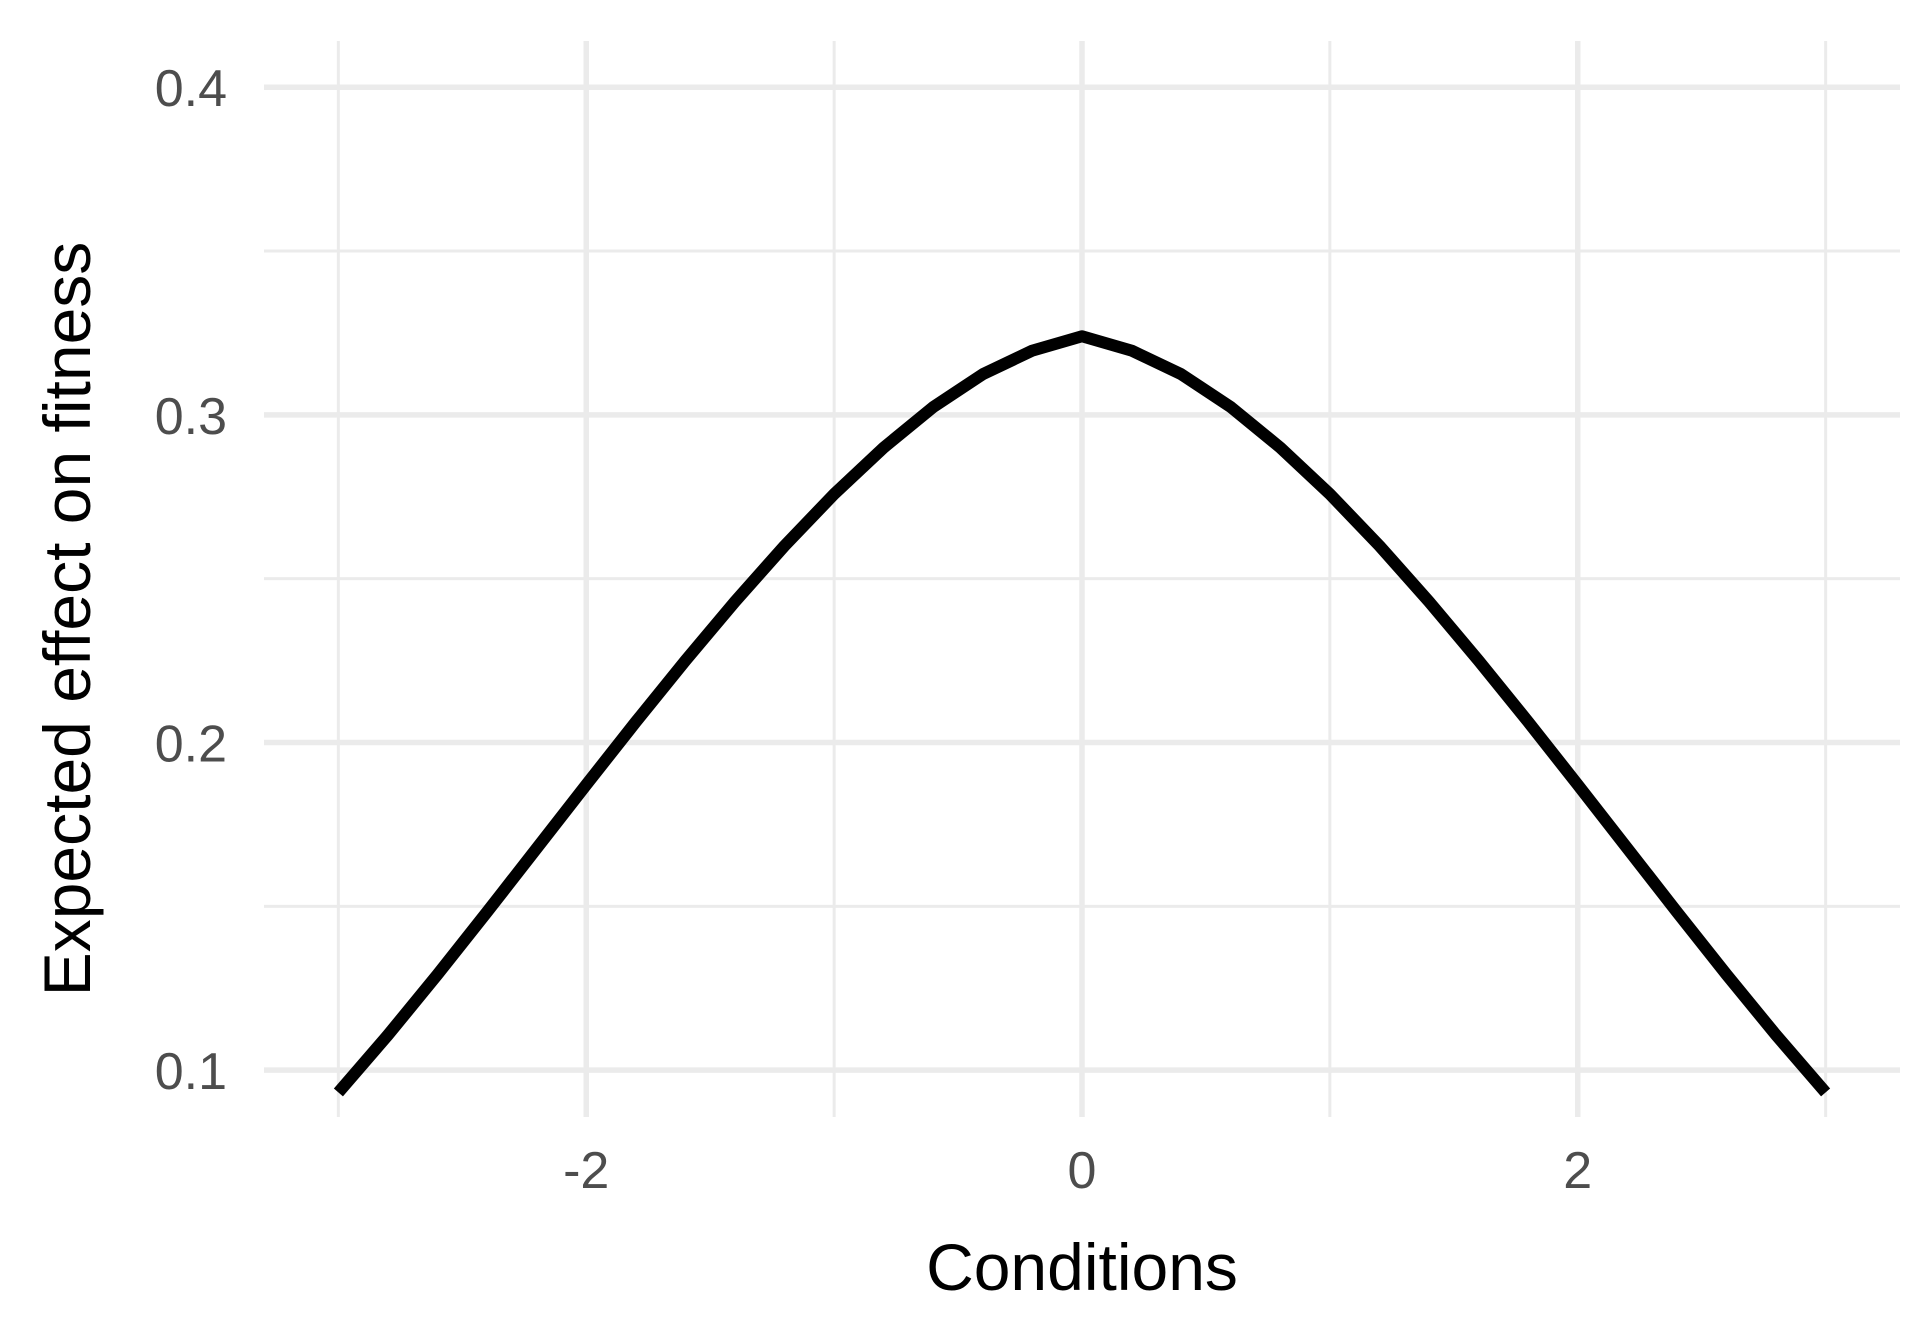 This screenshot has height=1344, width=1920. What do you see at coordinates (191, 1072) in the screenshot?
I see `y-tick-label: 0.1` at bounding box center [191, 1072].